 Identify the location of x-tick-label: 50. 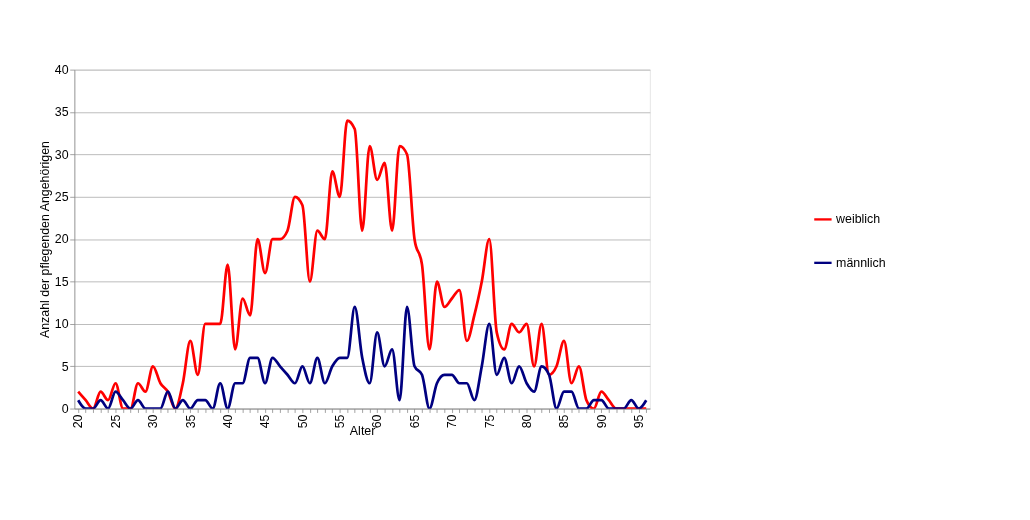
(302, 421).